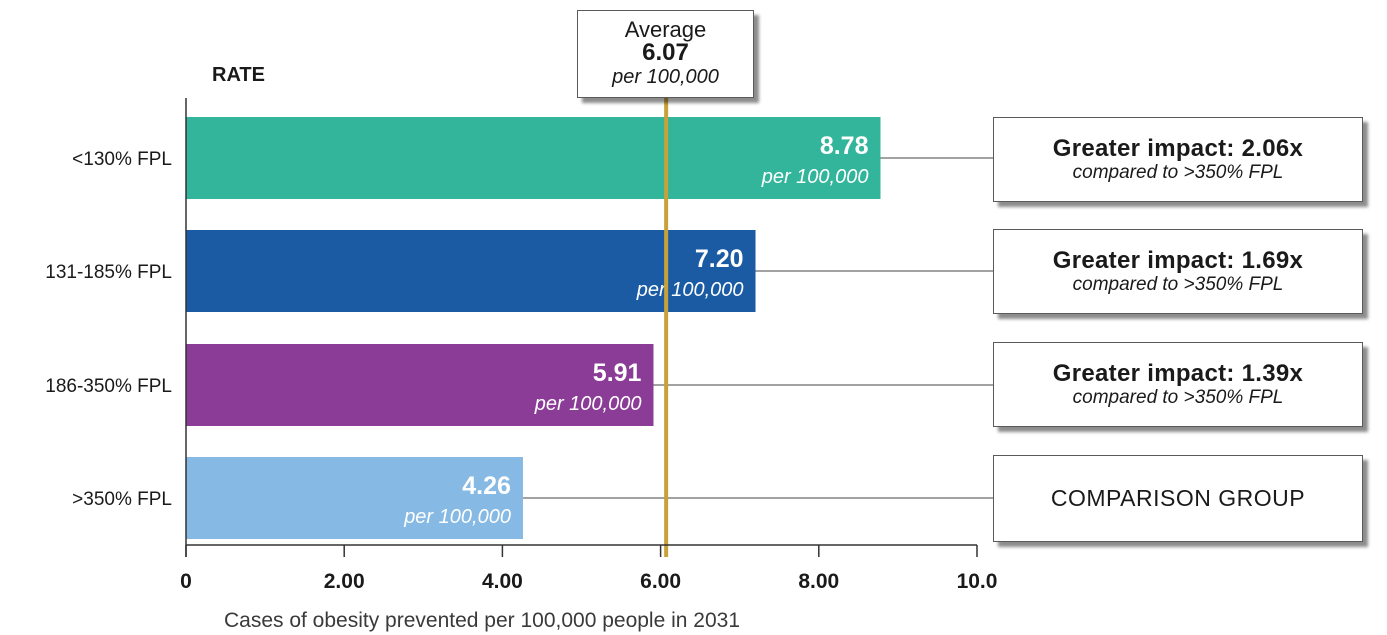 Image resolution: width=1387 pixels, height=635 pixels. I want to click on average-value: 6.07, so click(665, 52).